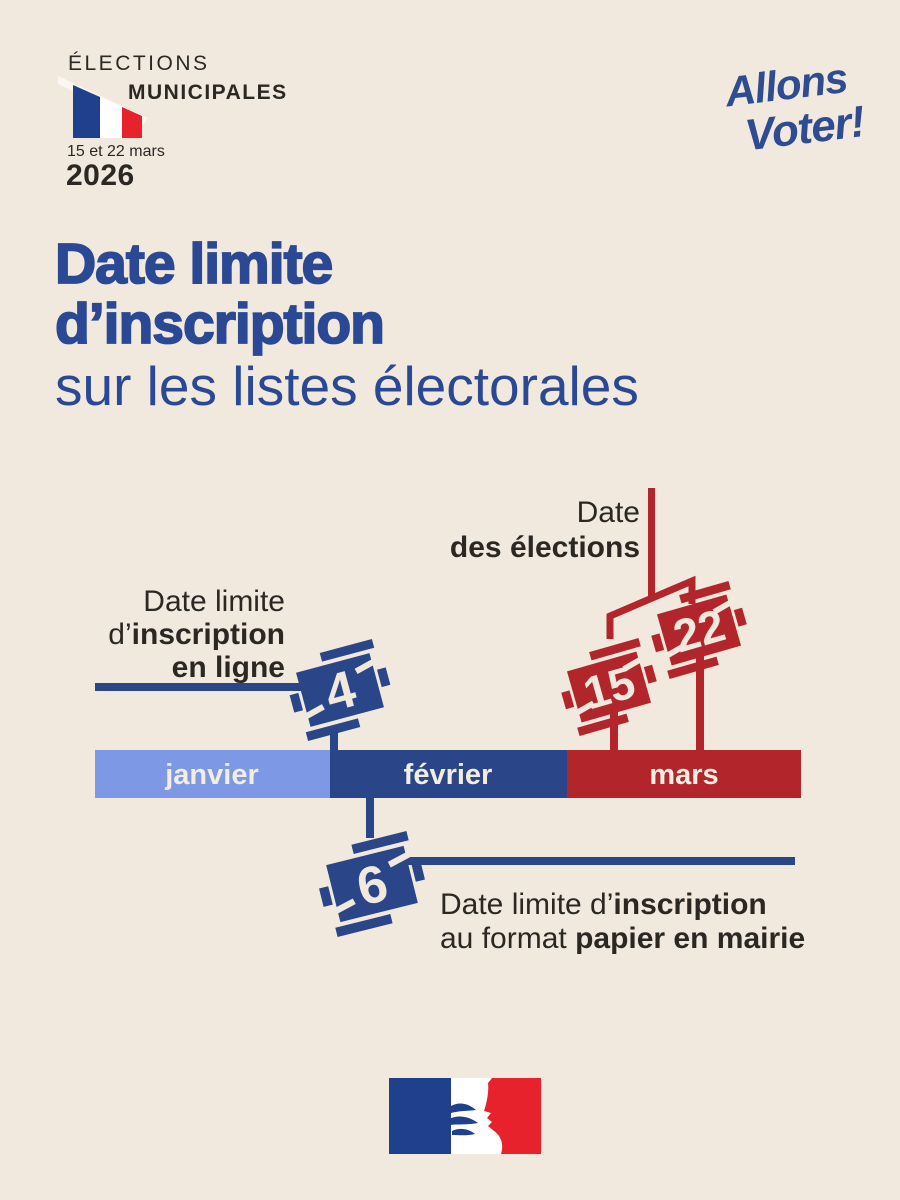  I want to click on badge6-stem, so click(370, 818).